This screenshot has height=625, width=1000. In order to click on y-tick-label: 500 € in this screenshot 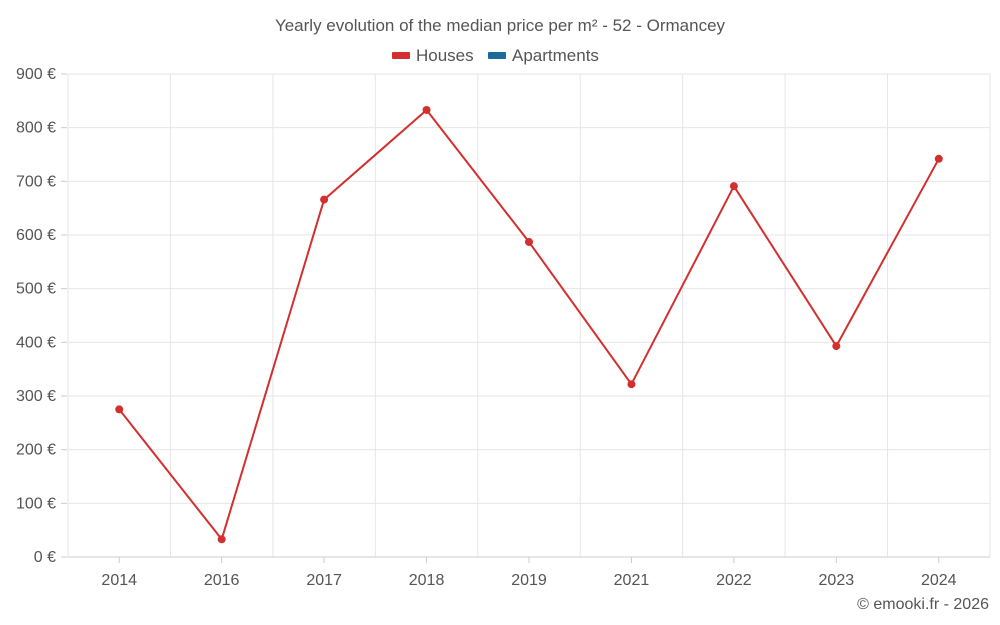, I will do `click(36, 289)`.